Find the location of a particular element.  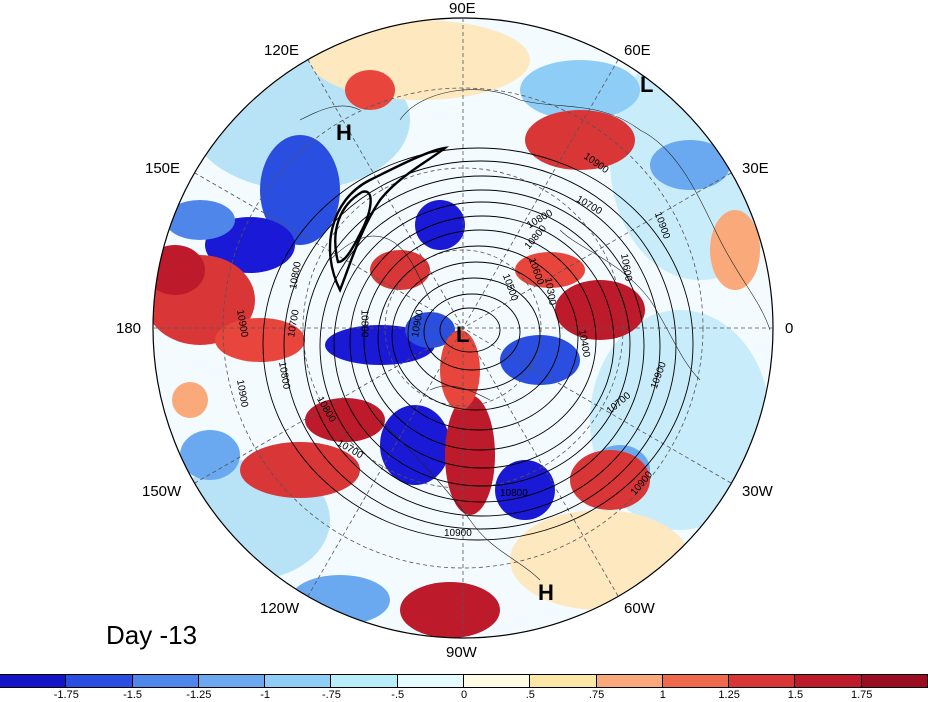

lon-label-60w: 60W is located at coordinates (639, 608).